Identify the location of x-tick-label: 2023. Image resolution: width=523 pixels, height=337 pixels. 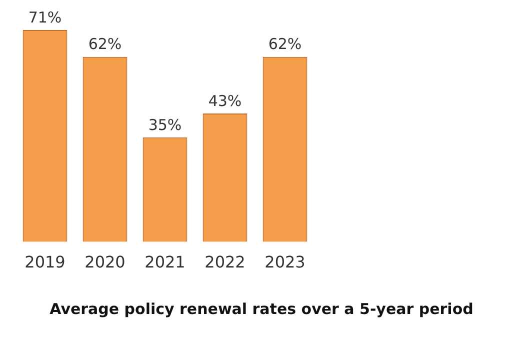
(285, 262).